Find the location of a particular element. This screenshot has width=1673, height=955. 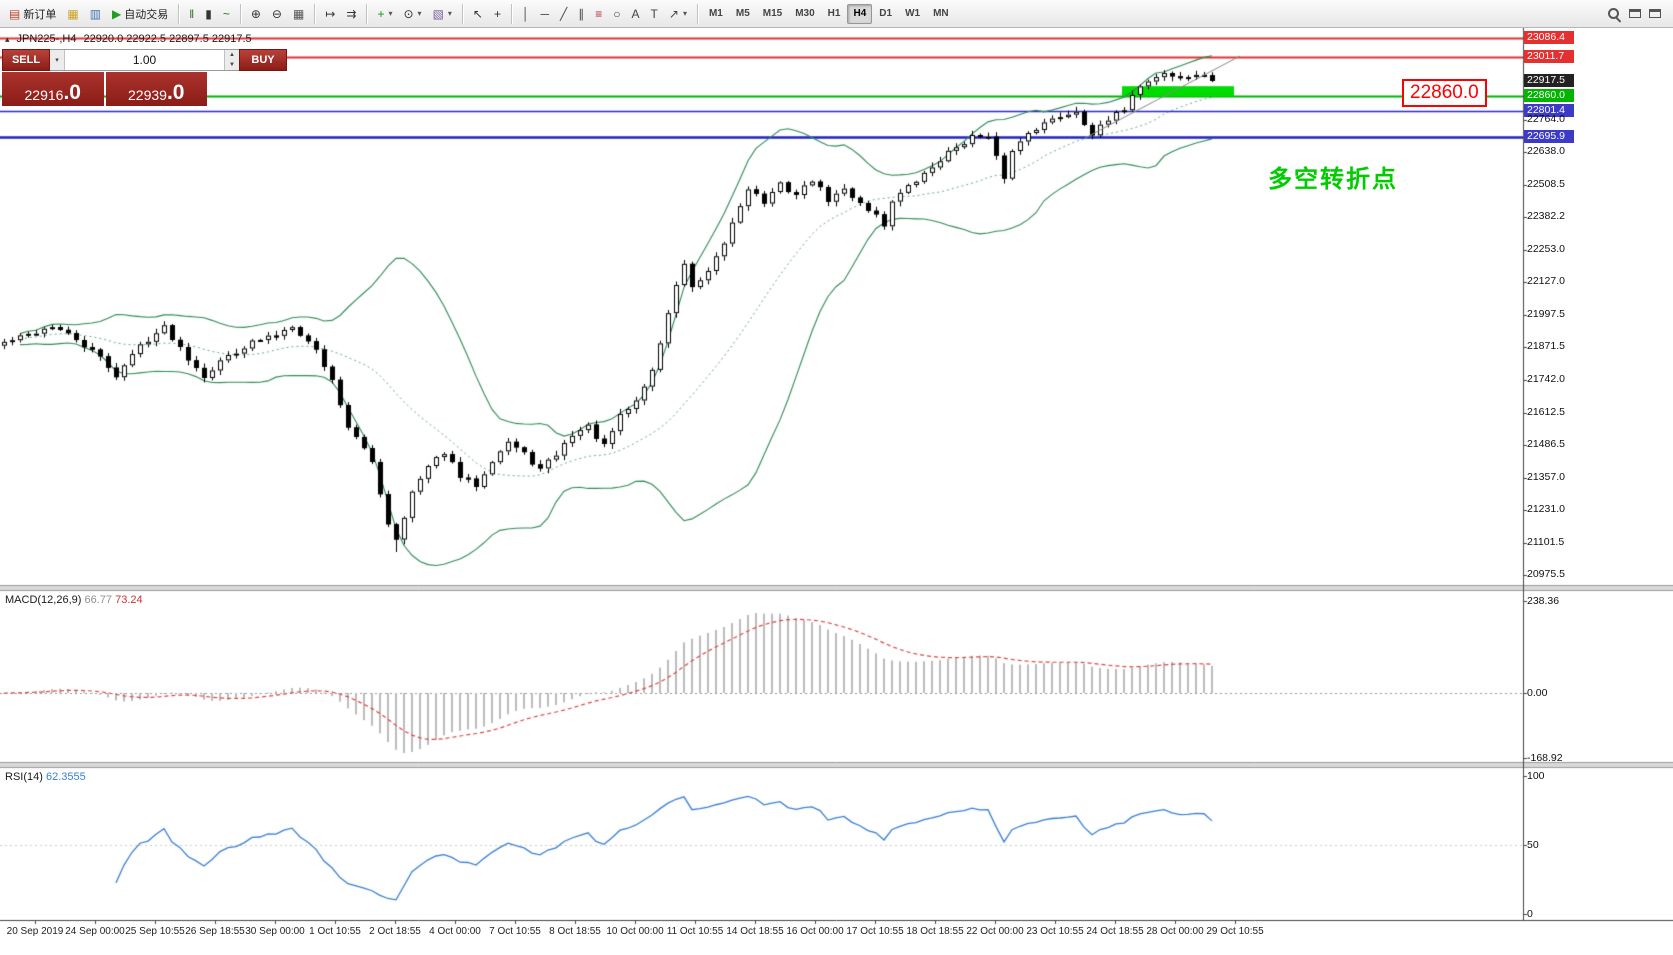

price-axis-label: 23011.7 is located at coordinates (1549, 56).